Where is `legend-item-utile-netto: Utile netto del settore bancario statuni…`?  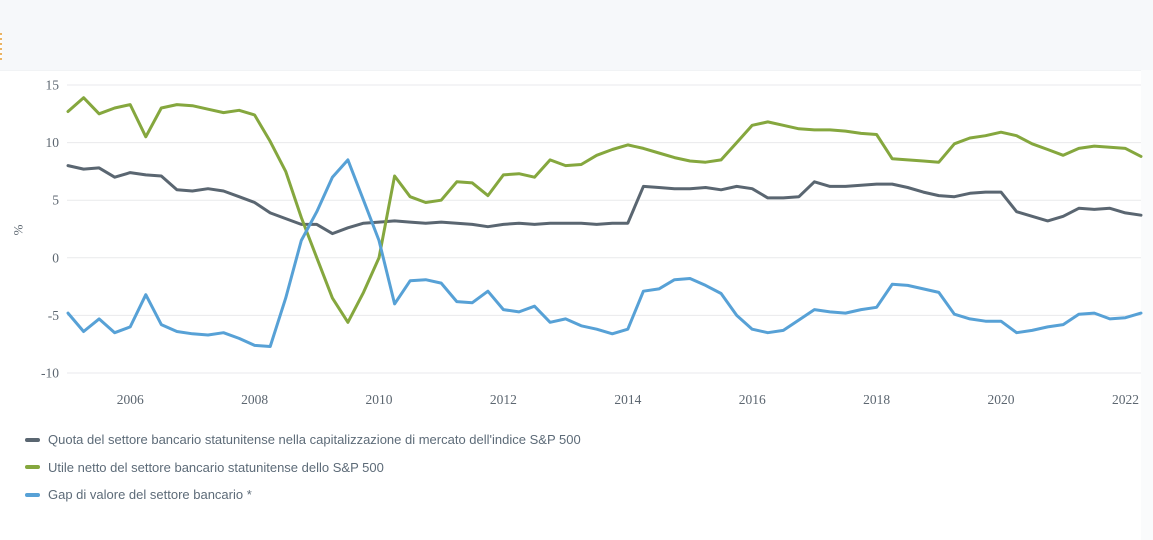 legend-item-utile-netto: Utile netto del settore bancario statuni… is located at coordinates (303, 468).